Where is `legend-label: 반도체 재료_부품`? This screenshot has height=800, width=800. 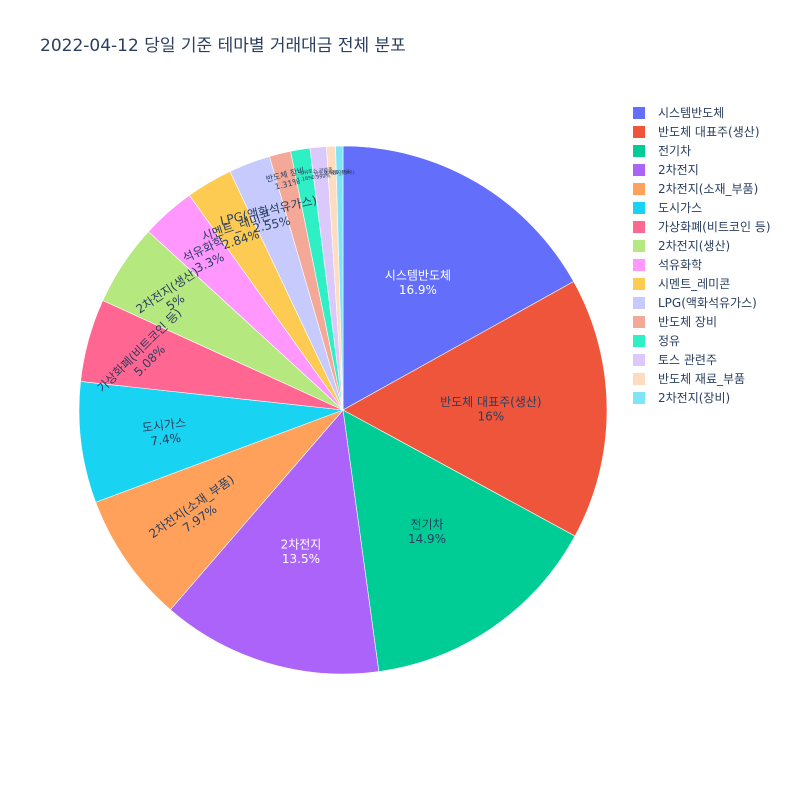 legend-label: 반도체 재료_부품 is located at coordinates (701, 379).